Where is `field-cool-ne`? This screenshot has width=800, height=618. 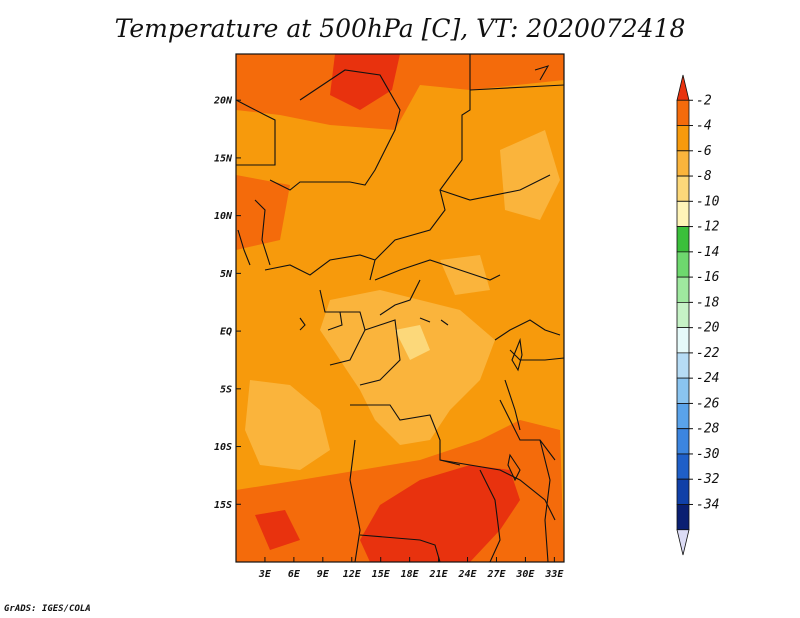
field-cool-ne is located at coordinates (465, 275).